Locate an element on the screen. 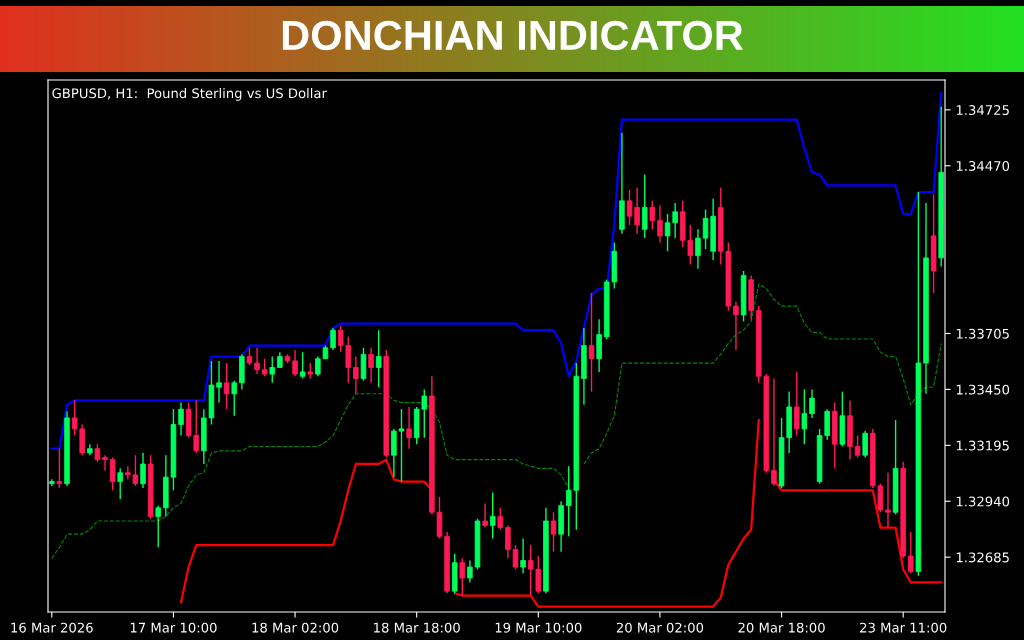  x-tick-label: 20 Mar 18:00 is located at coordinates (781, 627).